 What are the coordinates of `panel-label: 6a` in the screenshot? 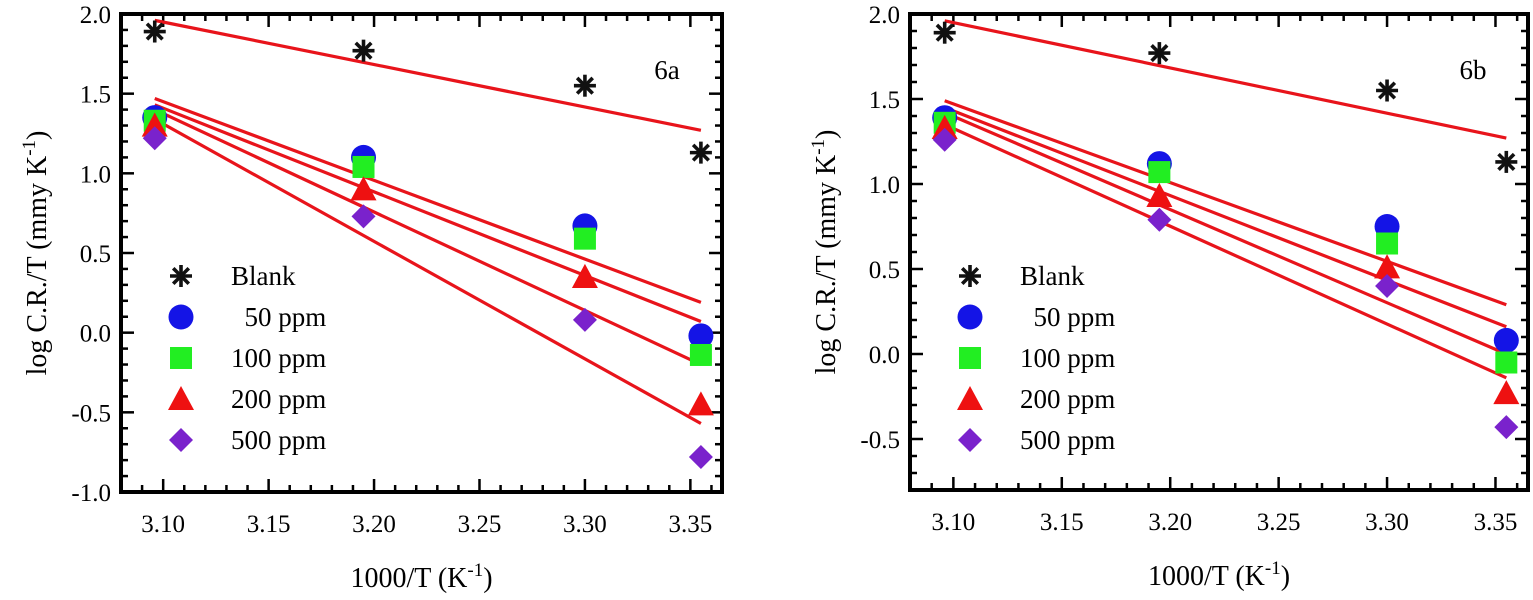 It's located at (667, 70).